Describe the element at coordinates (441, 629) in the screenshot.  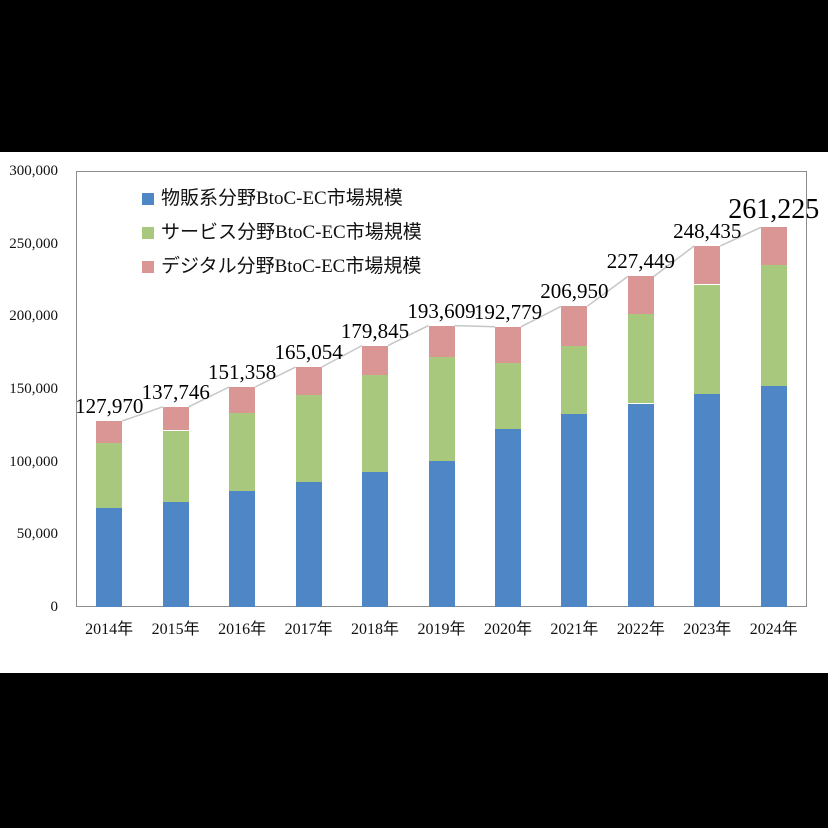
I see `x-tick-label: 2019年` at that location.